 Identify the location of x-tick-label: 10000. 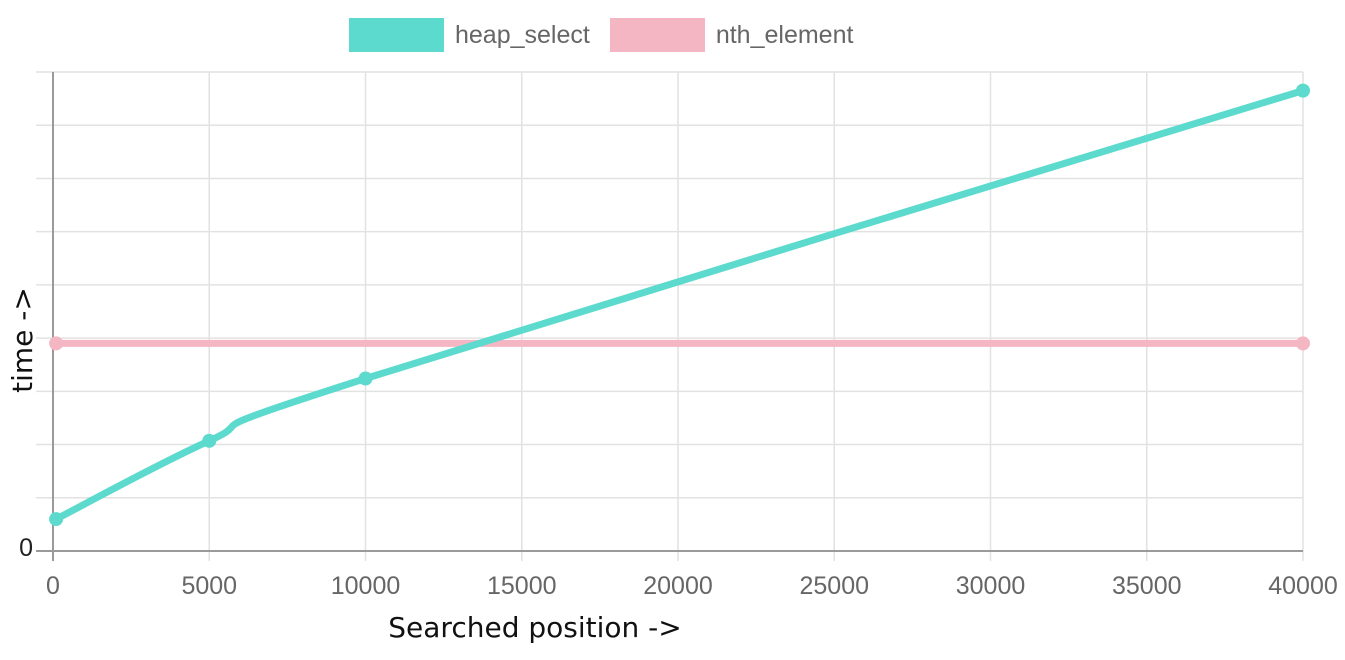
(366, 586).